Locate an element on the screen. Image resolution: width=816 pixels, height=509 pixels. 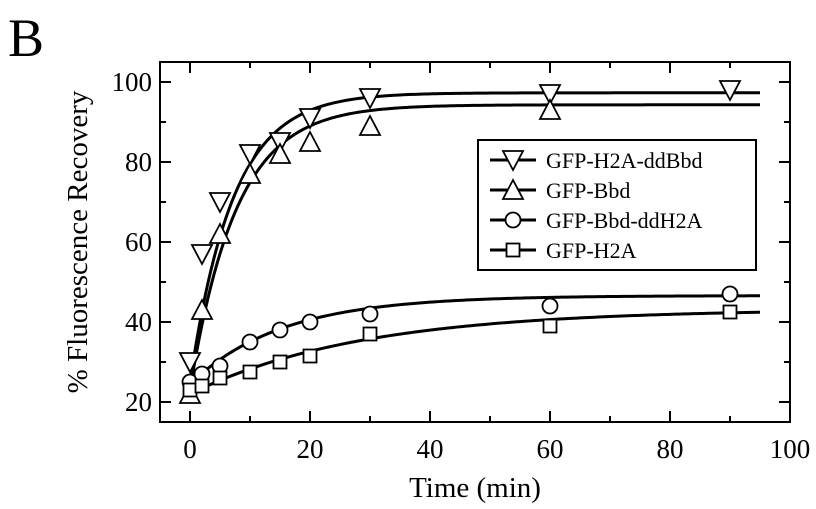
legend-marker-circle is located at coordinates (513, 220).